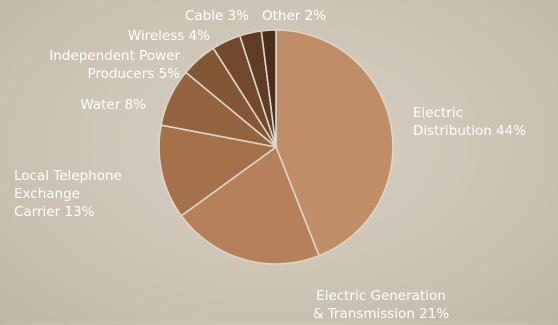 Image resolution: width=558 pixels, height=325 pixels. I want to click on pie-label-line: Exchange, so click(47, 194).